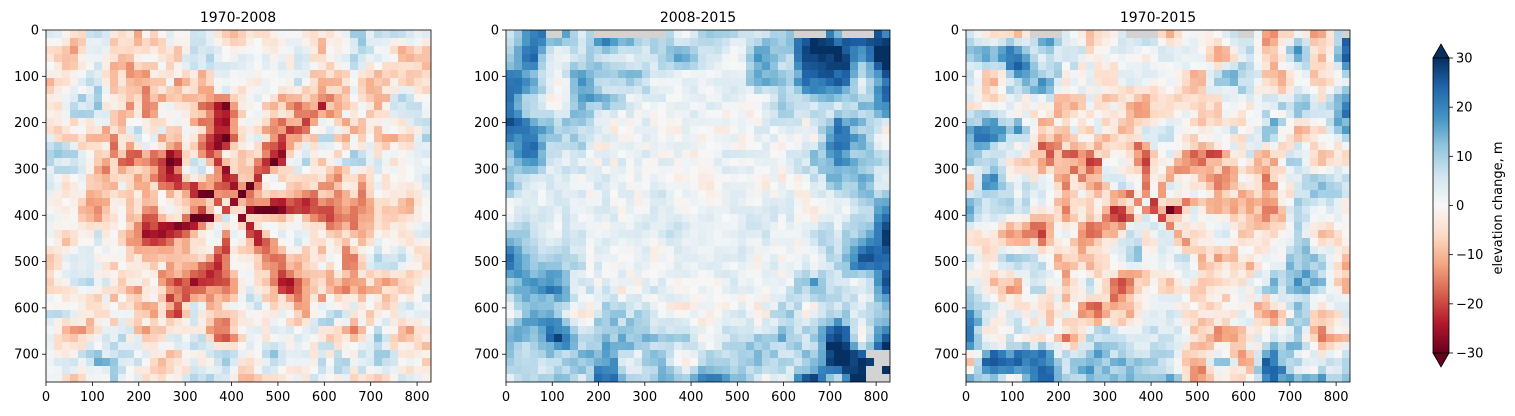 This screenshot has width=1515, height=416. What do you see at coordinates (486, 216) in the screenshot?
I see `y-tick-label: 400` at bounding box center [486, 216].